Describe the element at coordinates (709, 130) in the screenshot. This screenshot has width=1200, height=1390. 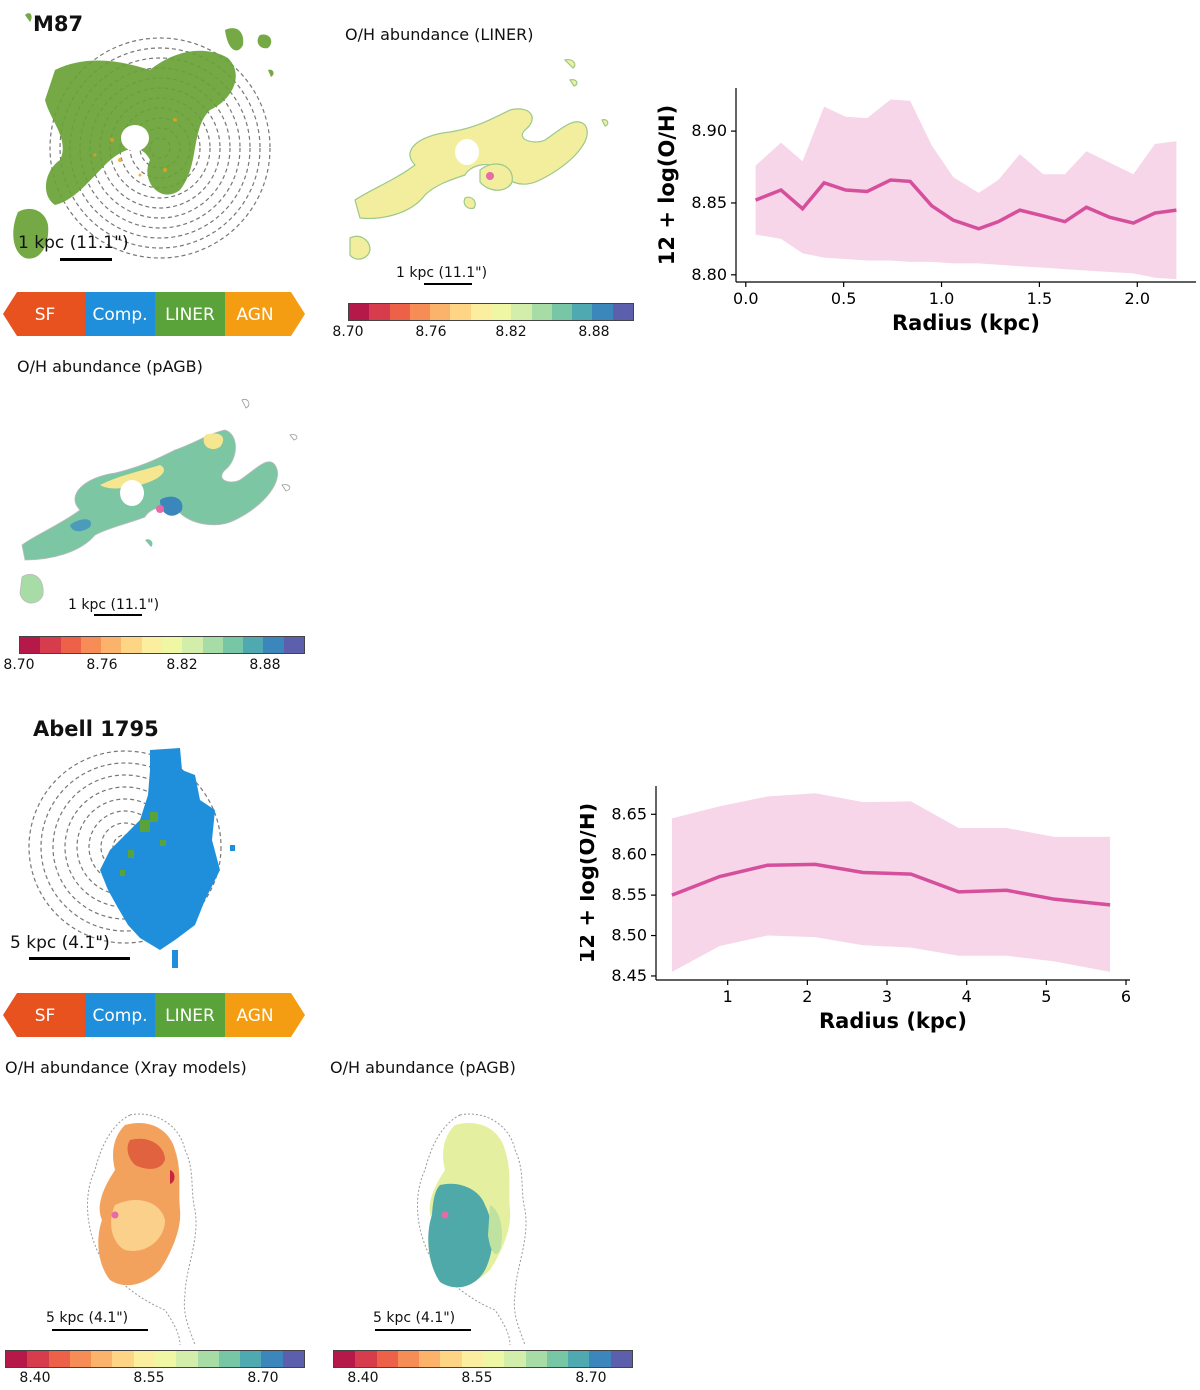
I see `y-tick-label: 8.90` at that location.